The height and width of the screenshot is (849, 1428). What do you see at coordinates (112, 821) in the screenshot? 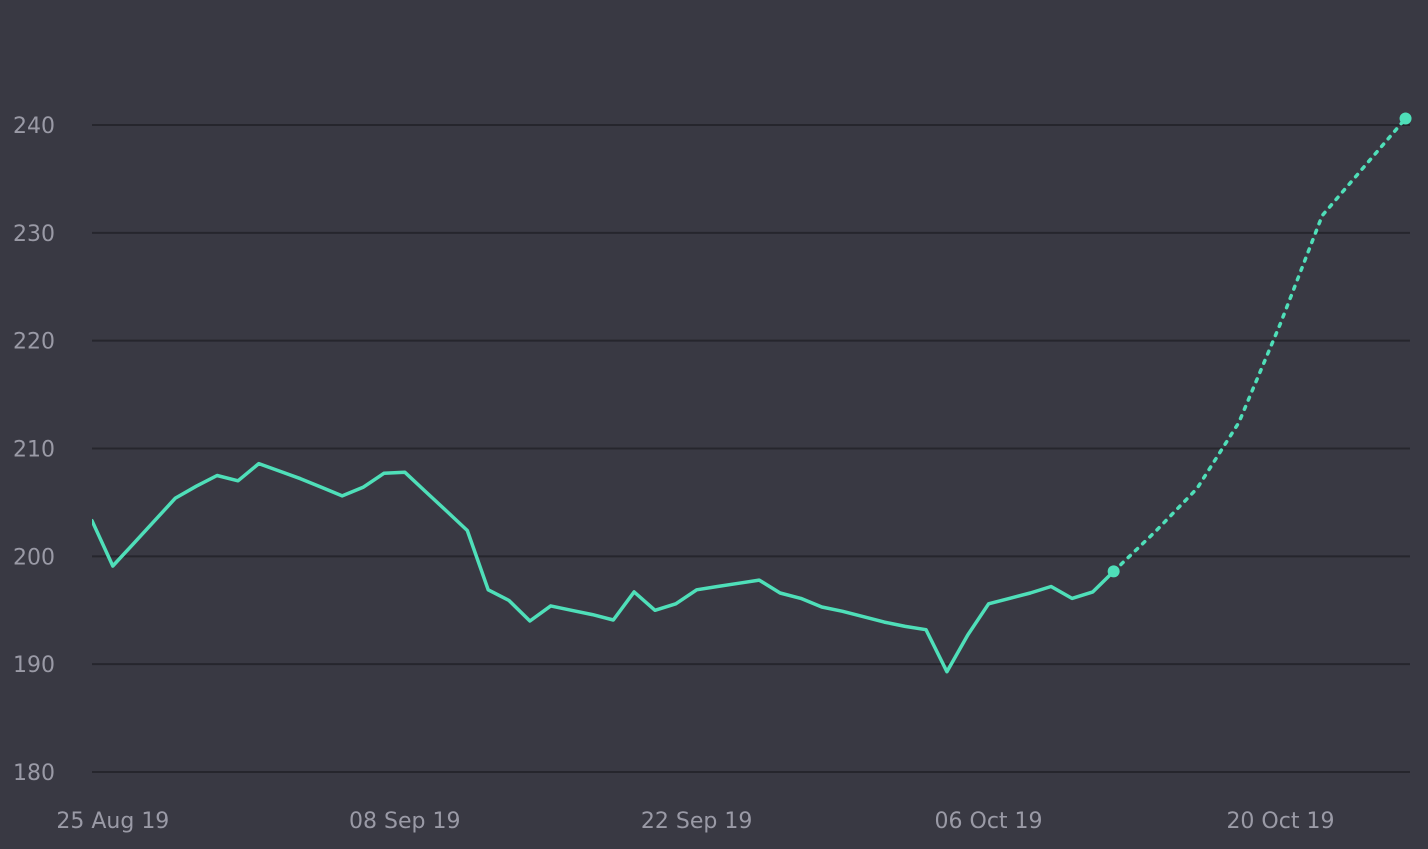
I see `x-tick-label: 25 Aug 19` at bounding box center [112, 821].